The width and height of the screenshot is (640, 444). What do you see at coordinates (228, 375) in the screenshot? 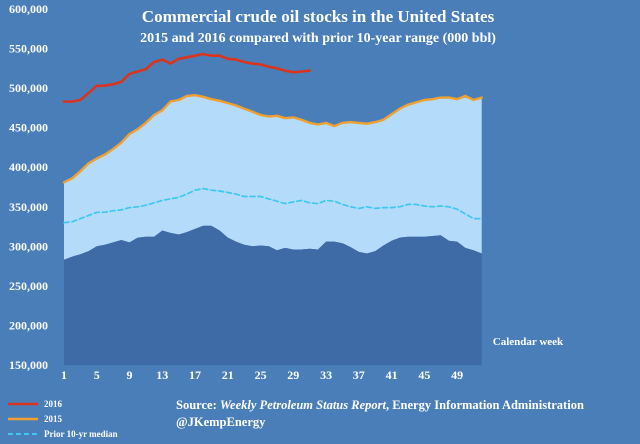
I see `x-tick-label: 21` at bounding box center [228, 375].